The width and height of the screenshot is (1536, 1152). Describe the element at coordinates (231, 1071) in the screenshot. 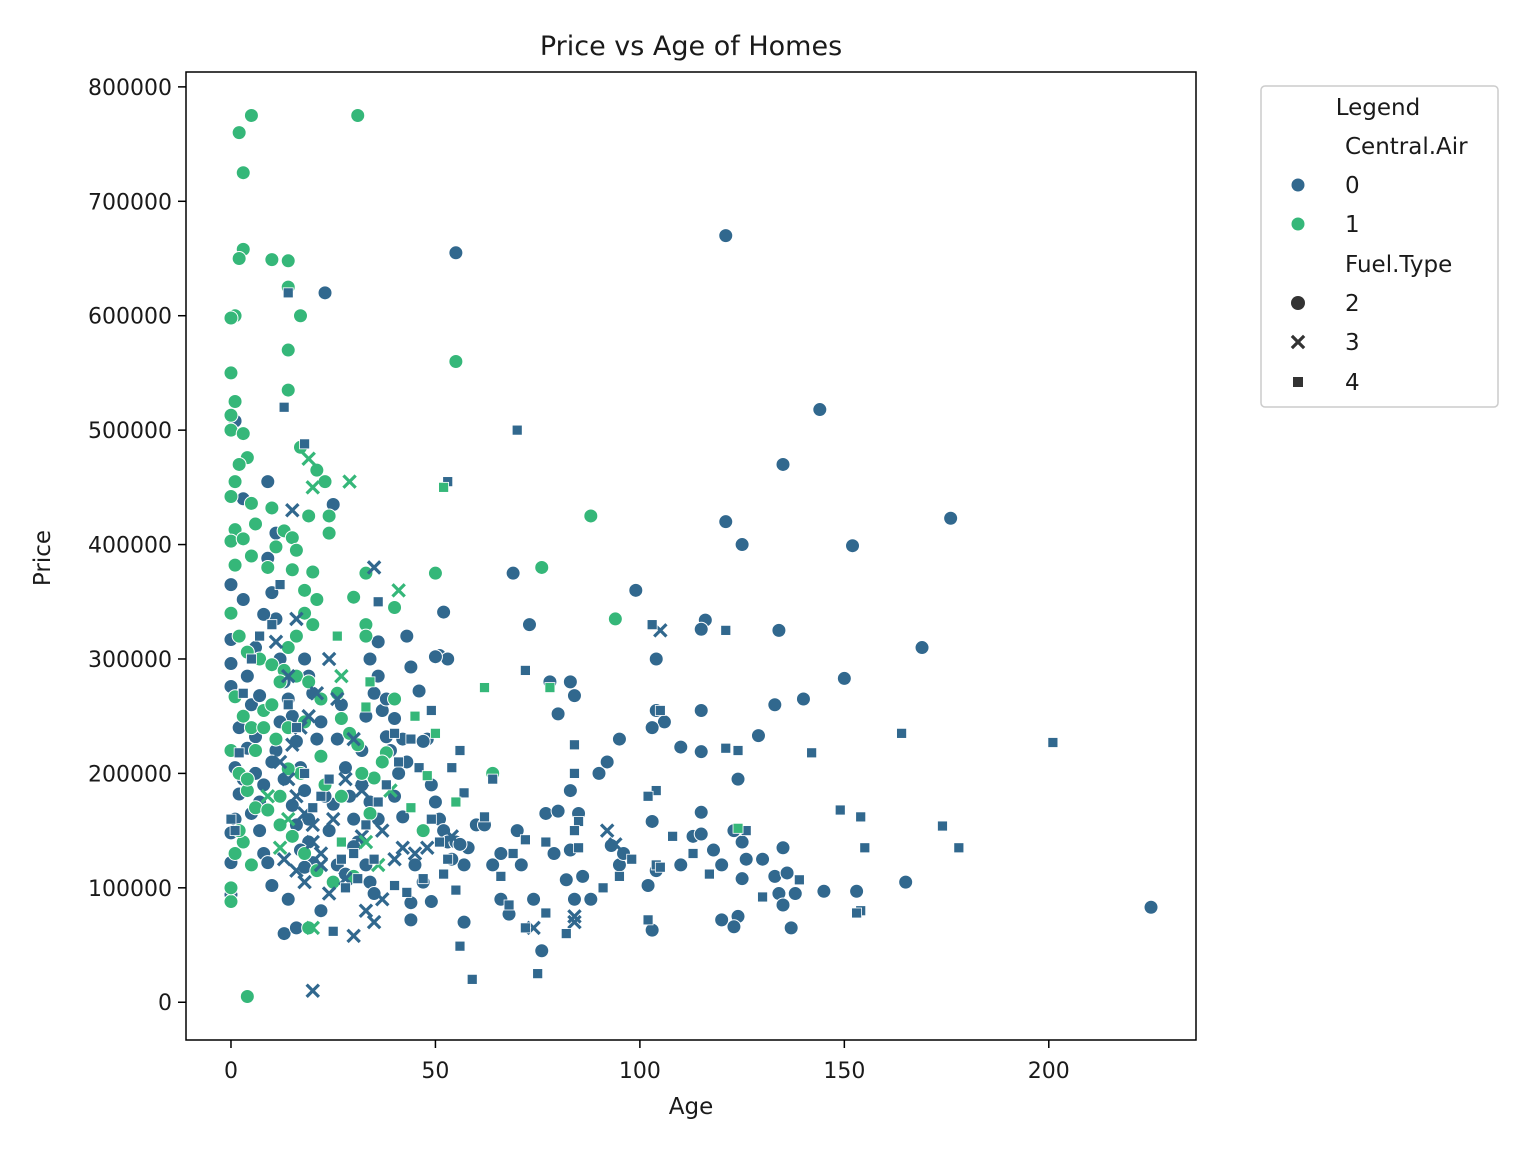

I see `x-tick-label: 0` at that location.